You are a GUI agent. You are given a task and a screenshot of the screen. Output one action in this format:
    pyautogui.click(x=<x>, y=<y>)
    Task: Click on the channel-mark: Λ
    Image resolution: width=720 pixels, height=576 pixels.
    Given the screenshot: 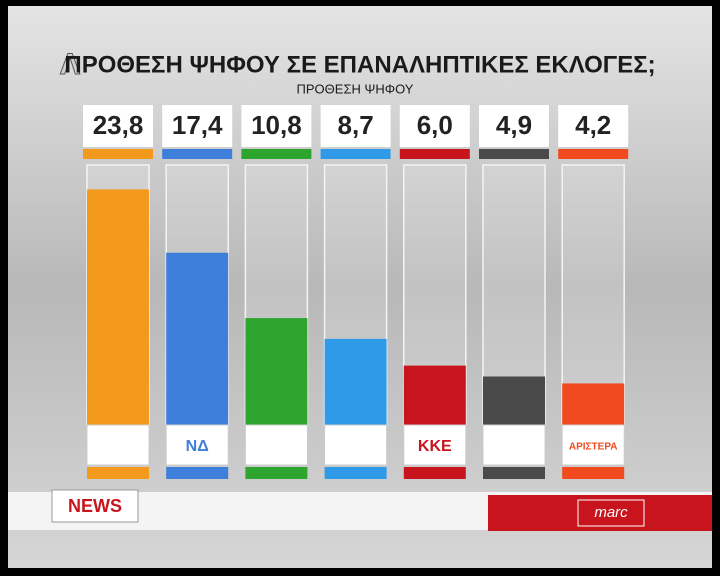 What is the action you would take?
    pyautogui.click(x=70, y=64)
    